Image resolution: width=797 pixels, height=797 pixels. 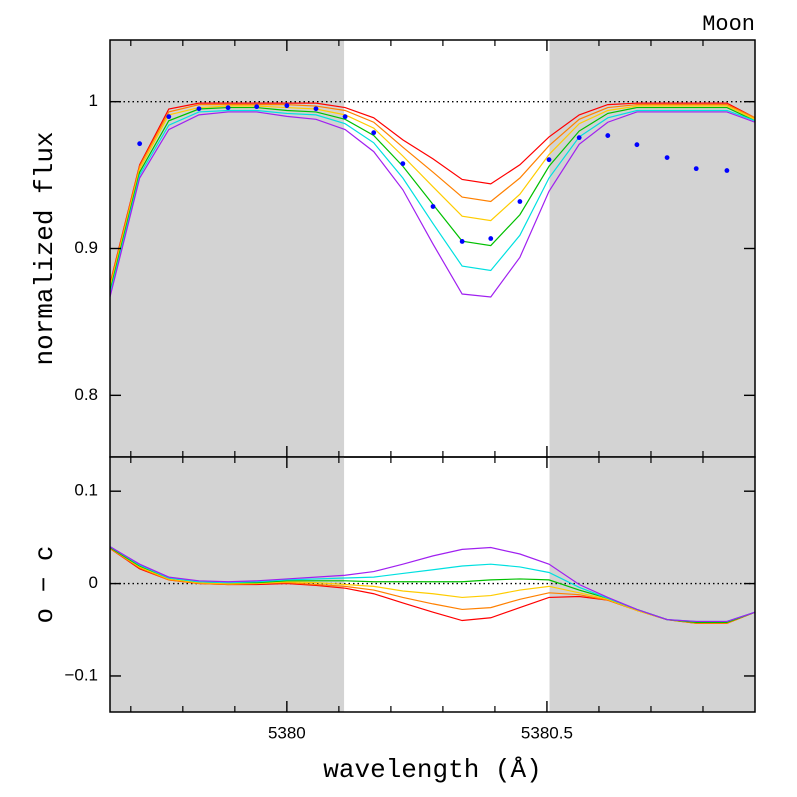 I want to click on x-tick-label: 5380, so click(x=287, y=732).